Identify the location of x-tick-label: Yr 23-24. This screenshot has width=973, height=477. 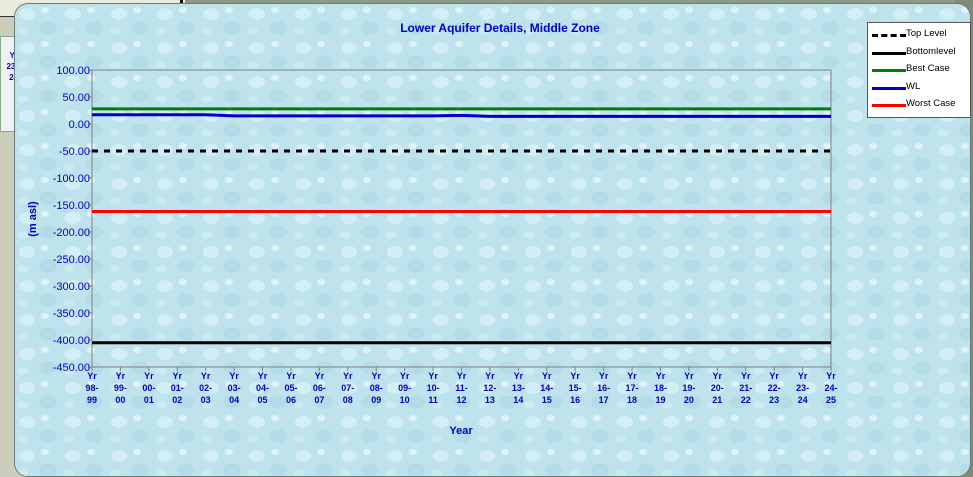
(802, 388).